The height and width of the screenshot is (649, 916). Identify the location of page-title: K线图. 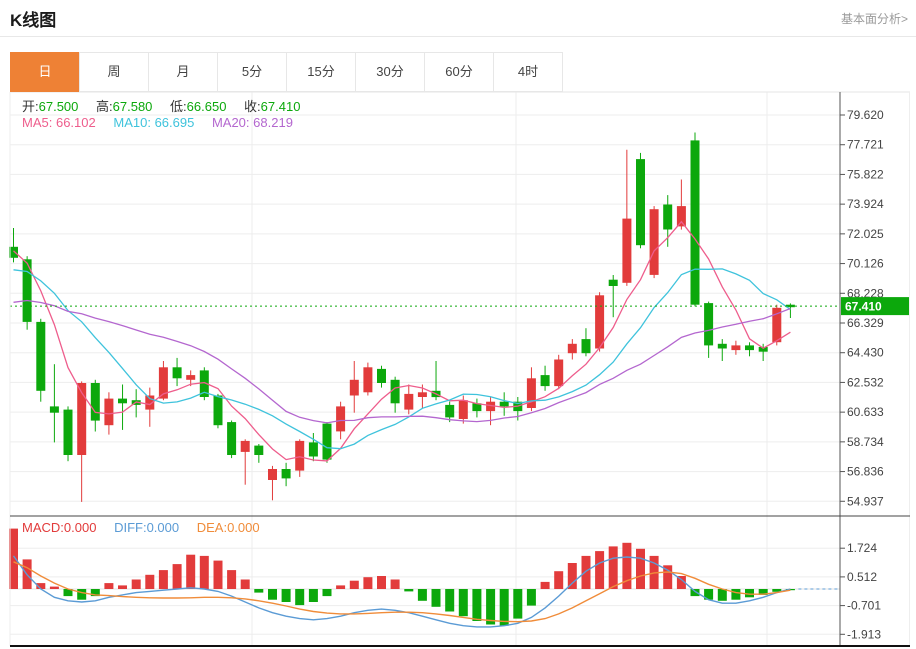
(33, 20).